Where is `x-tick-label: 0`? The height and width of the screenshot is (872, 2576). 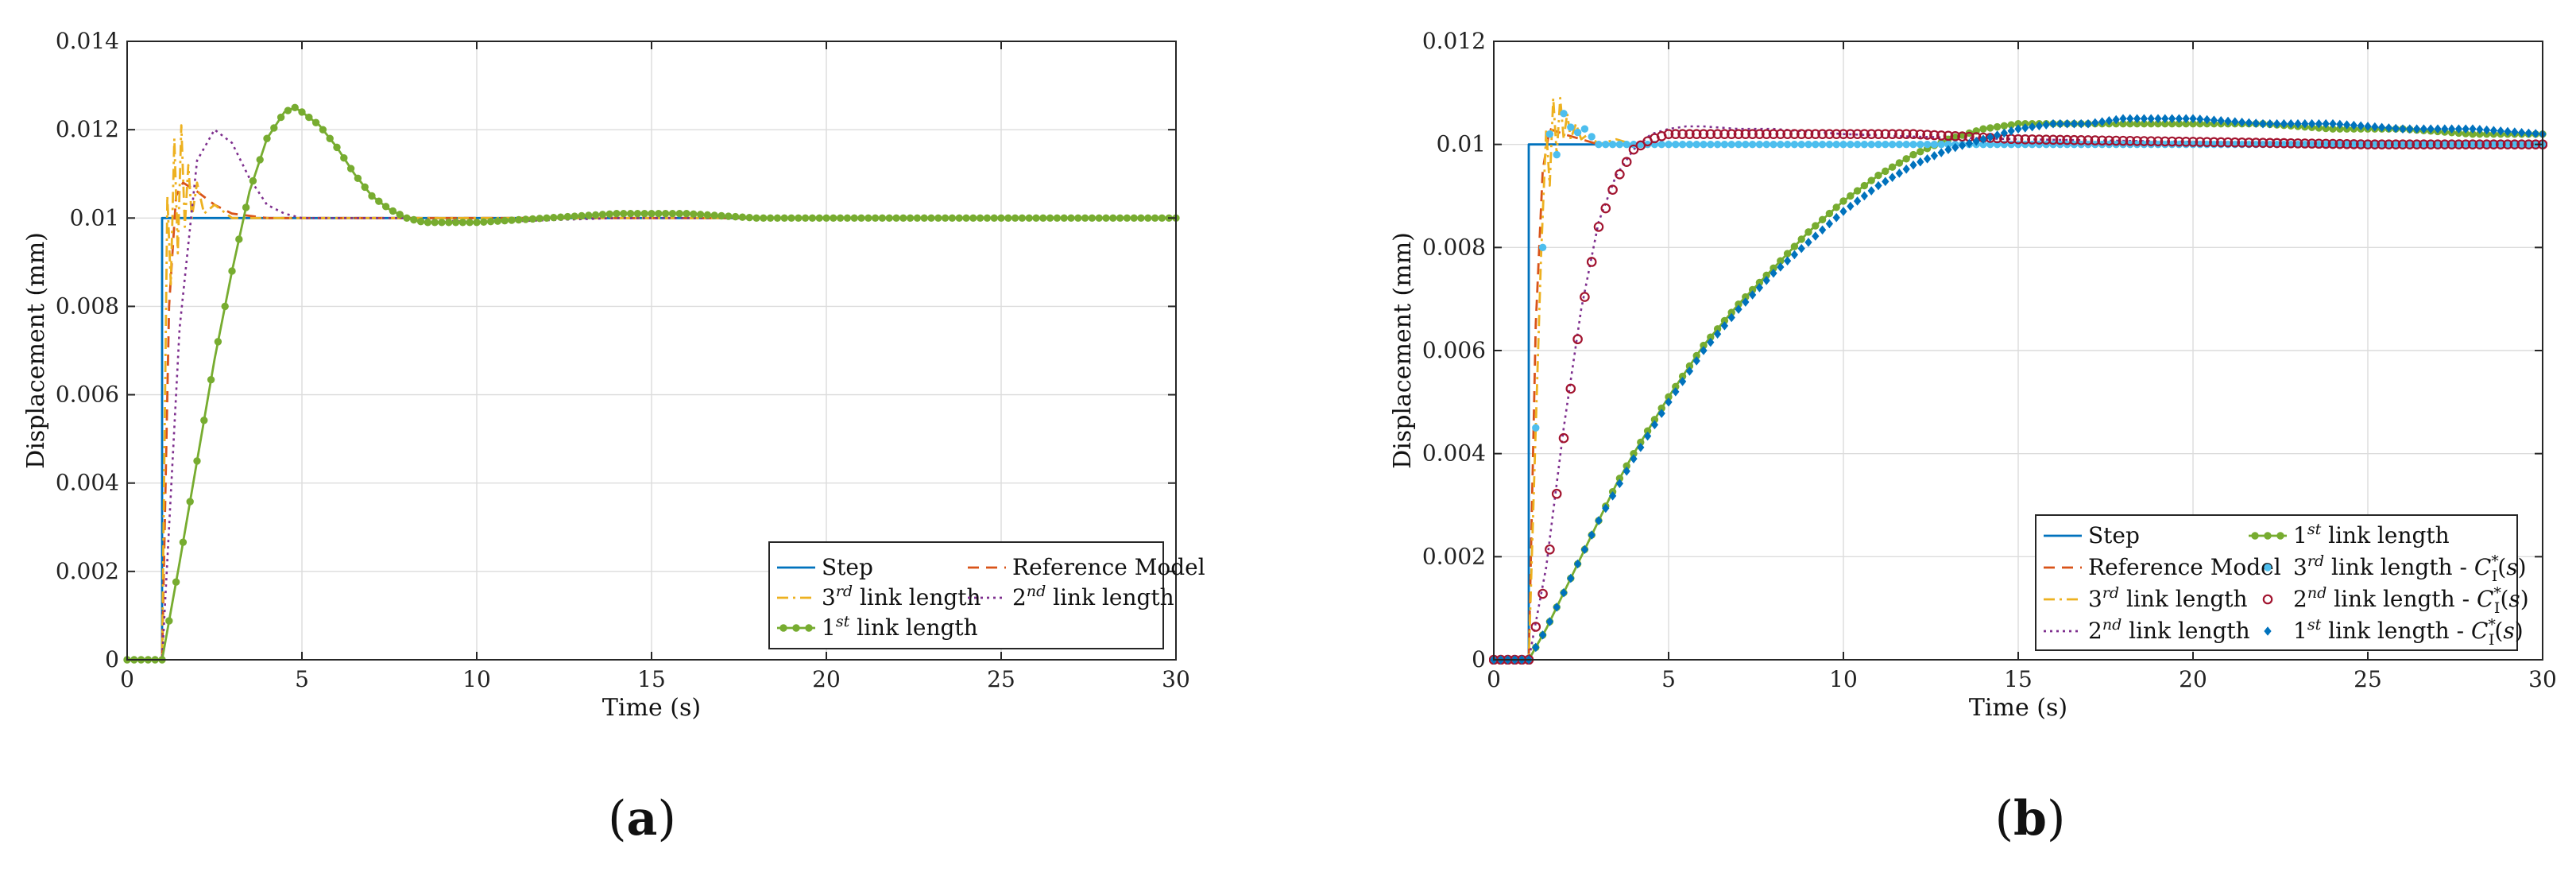 x-tick-label: 0 is located at coordinates (127, 679).